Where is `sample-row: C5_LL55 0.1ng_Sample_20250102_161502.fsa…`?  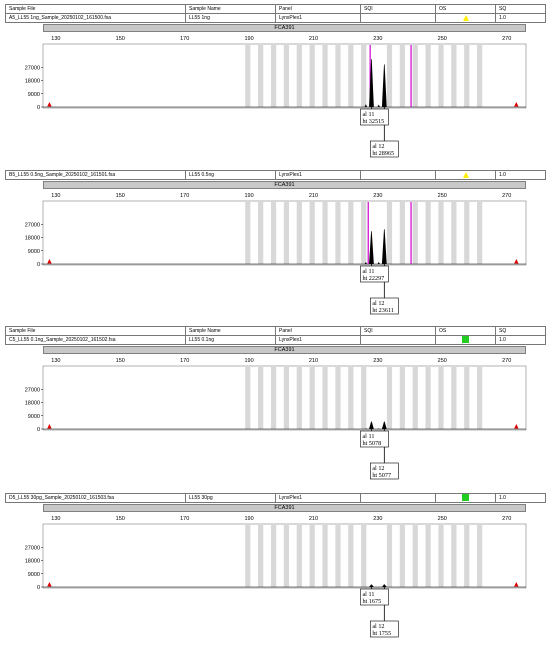 sample-row: C5_LL55 0.1ng_Sample_20250102_161502.fsa… is located at coordinates (276, 340).